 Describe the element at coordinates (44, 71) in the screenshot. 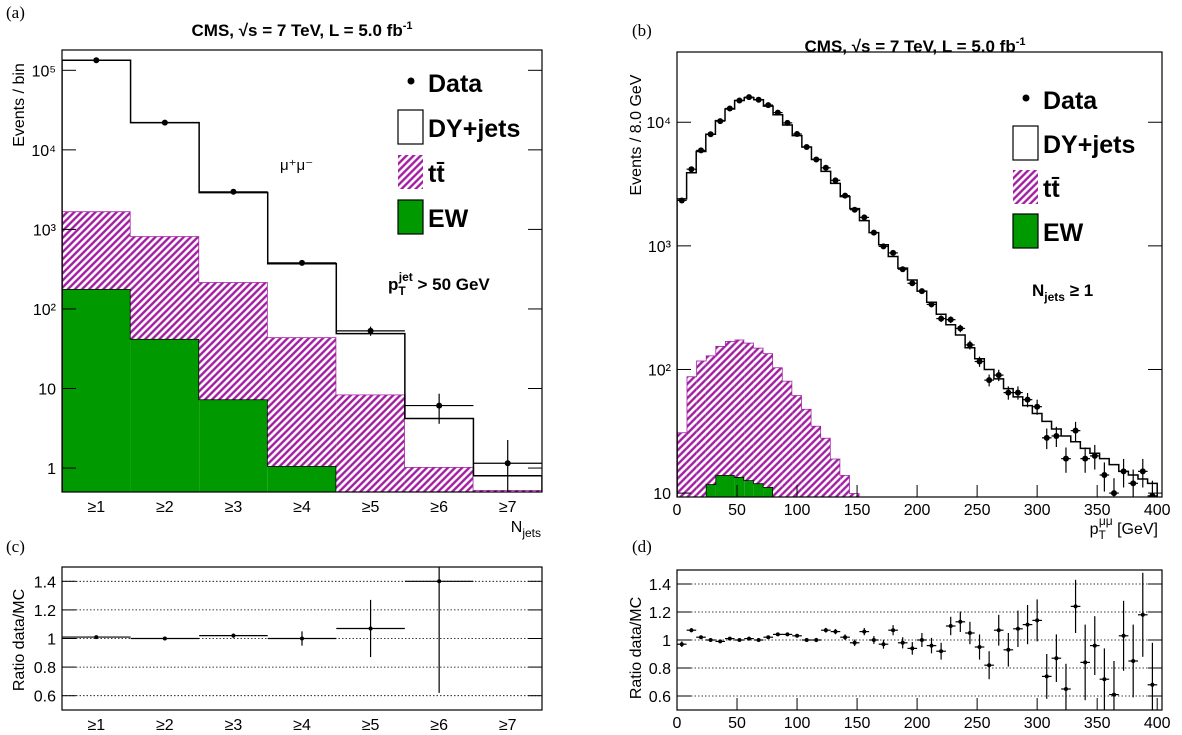

I see `y-tick-label: 10⁵` at that location.